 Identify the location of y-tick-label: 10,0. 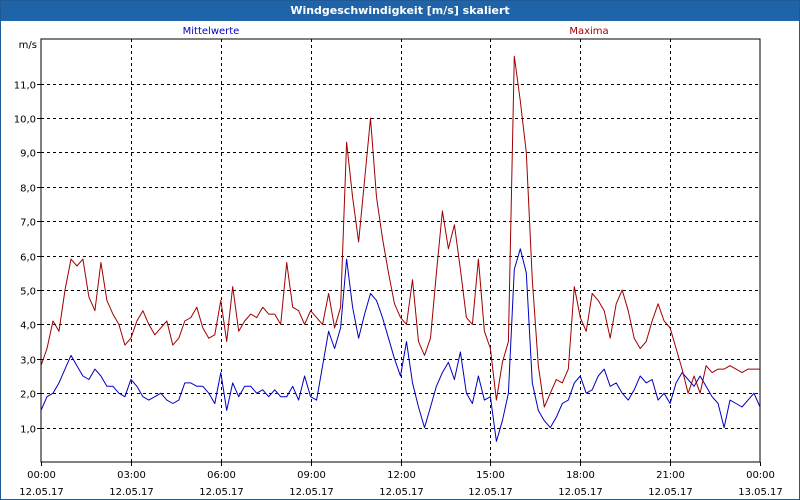
(25, 120).